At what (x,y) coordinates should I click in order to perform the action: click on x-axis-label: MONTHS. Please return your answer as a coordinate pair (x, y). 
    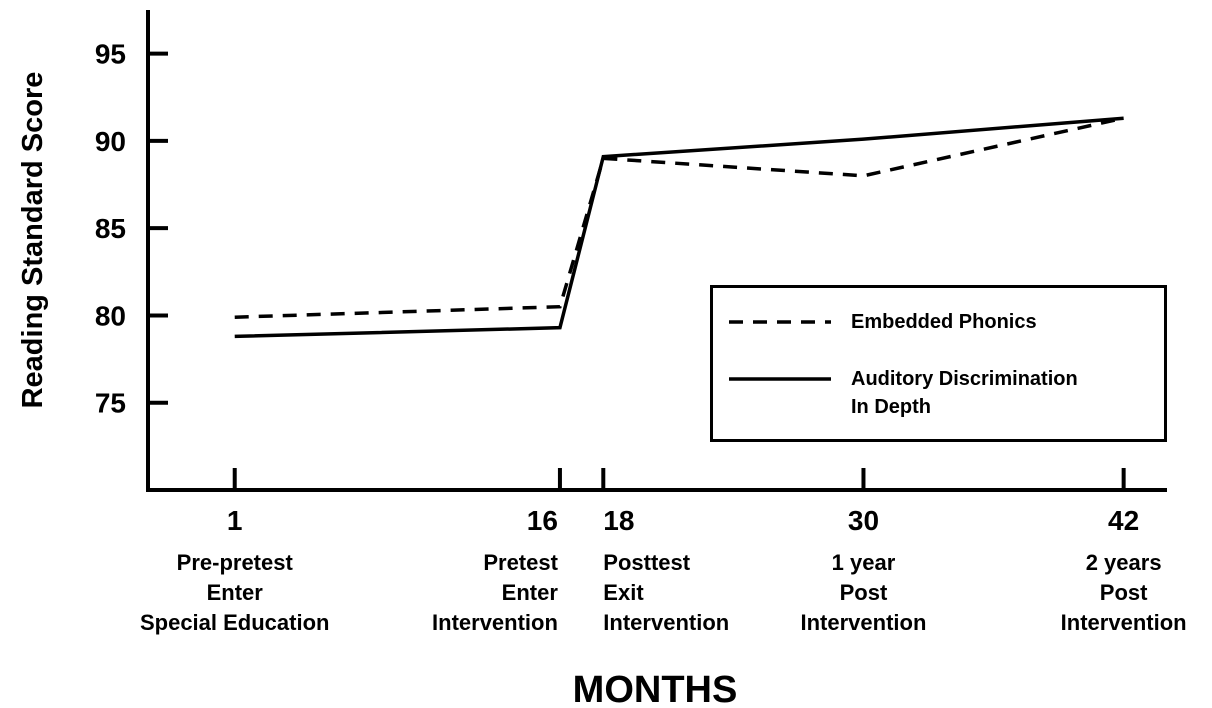
    Looking at the image, I should click on (655, 688).